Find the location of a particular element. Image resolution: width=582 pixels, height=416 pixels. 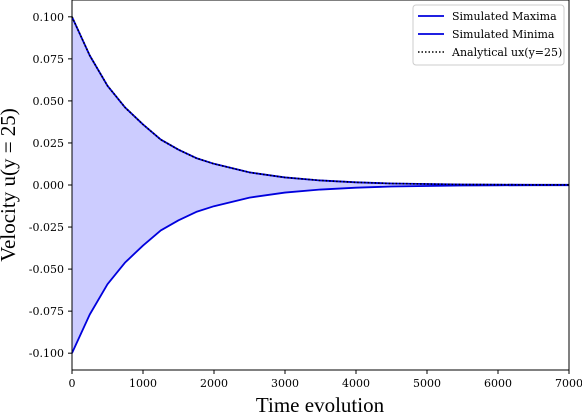

x-tick-label: 3000 is located at coordinates (285, 383).